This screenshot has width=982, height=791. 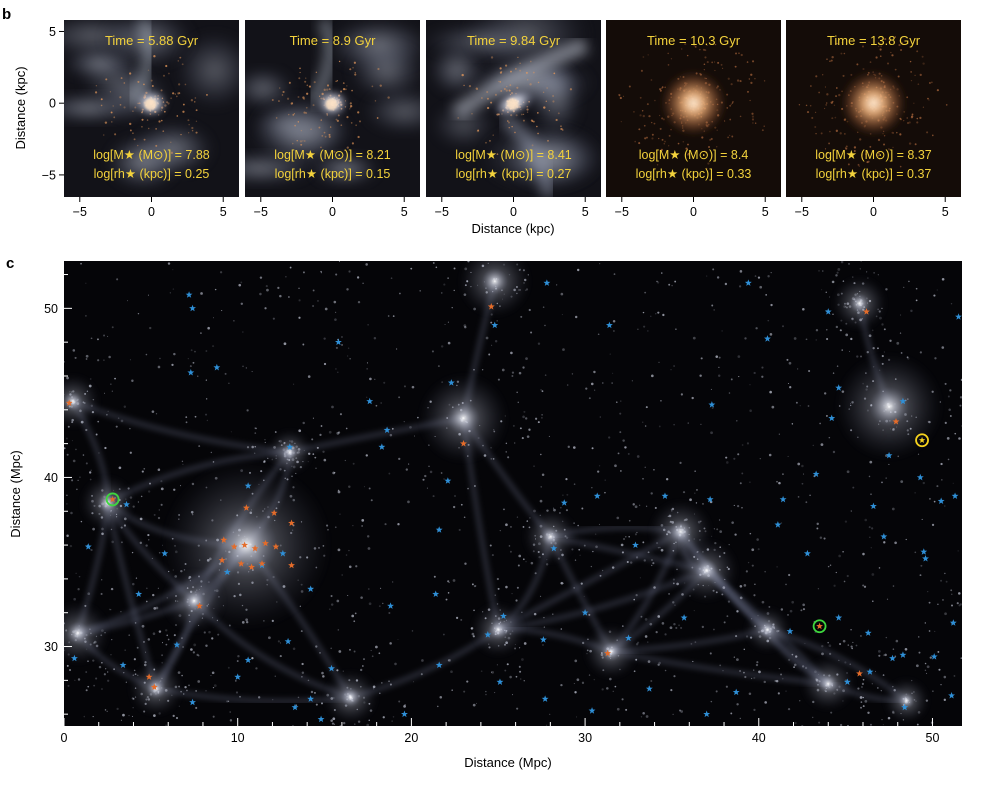 What do you see at coordinates (152, 40) in the screenshot?
I see `snapshot-time-label: Time = 5.88 Gyr` at bounding box center [152, 40].